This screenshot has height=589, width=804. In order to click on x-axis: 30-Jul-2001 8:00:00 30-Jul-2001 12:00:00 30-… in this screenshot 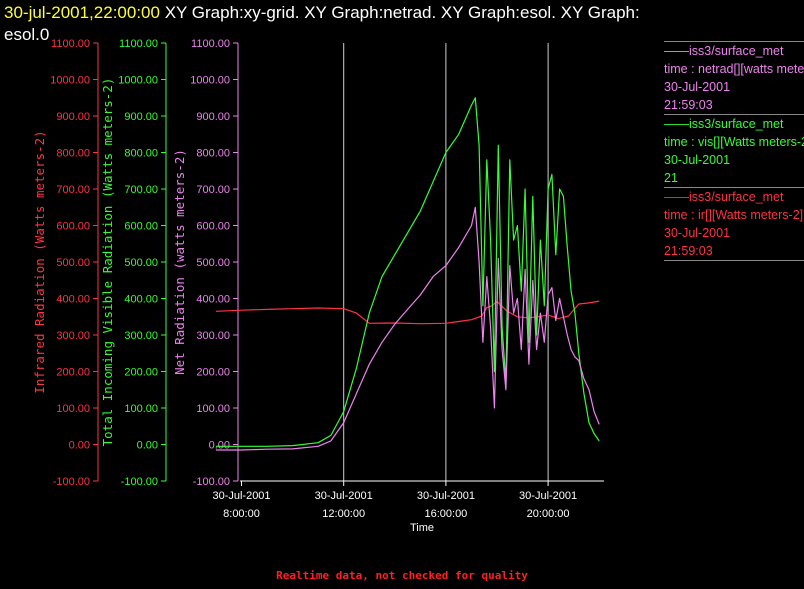, I will do `click(408, 507)`.